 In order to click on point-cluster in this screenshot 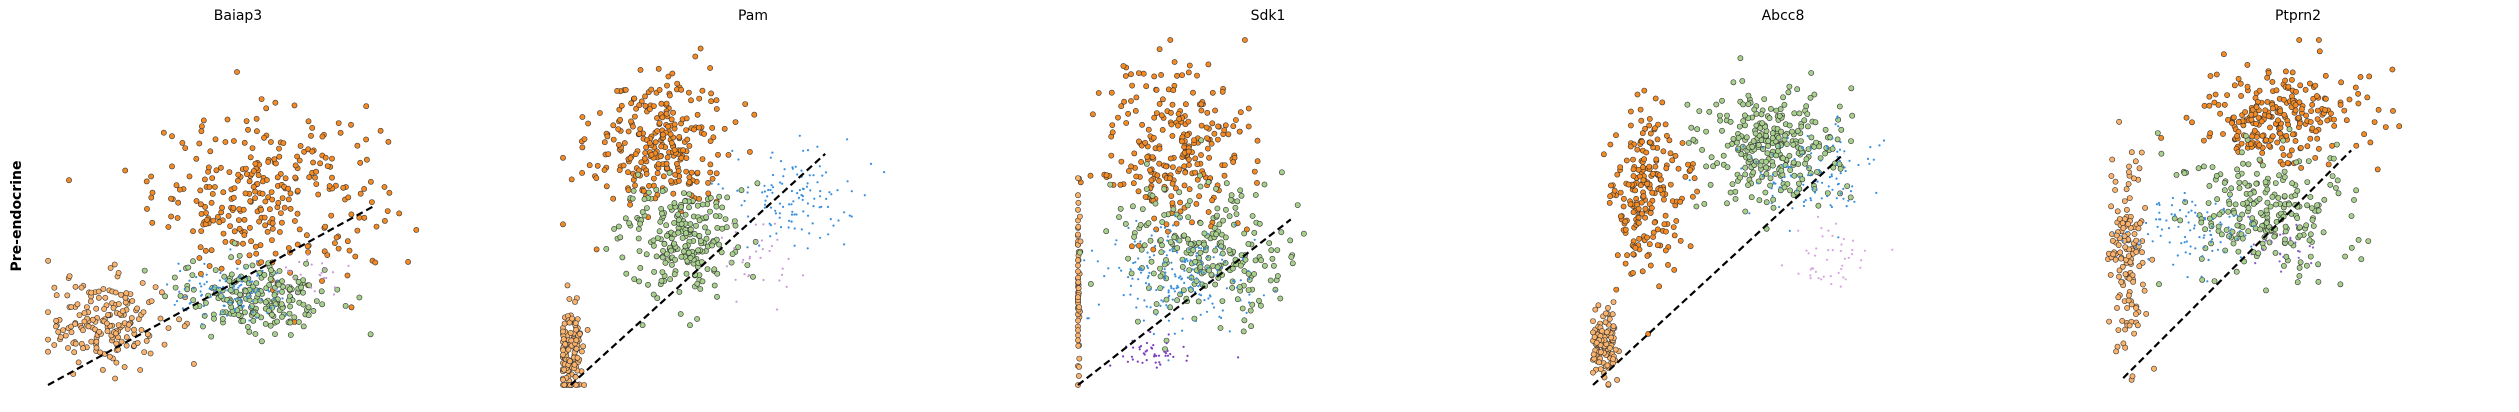, I will do `click(756, 262)`.